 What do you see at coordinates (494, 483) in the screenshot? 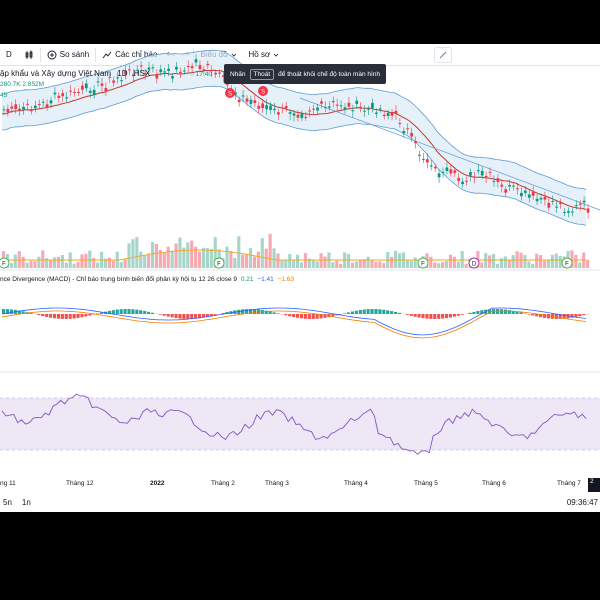
I see `time-label: Tháng 6` at bounding box center [494, 483].